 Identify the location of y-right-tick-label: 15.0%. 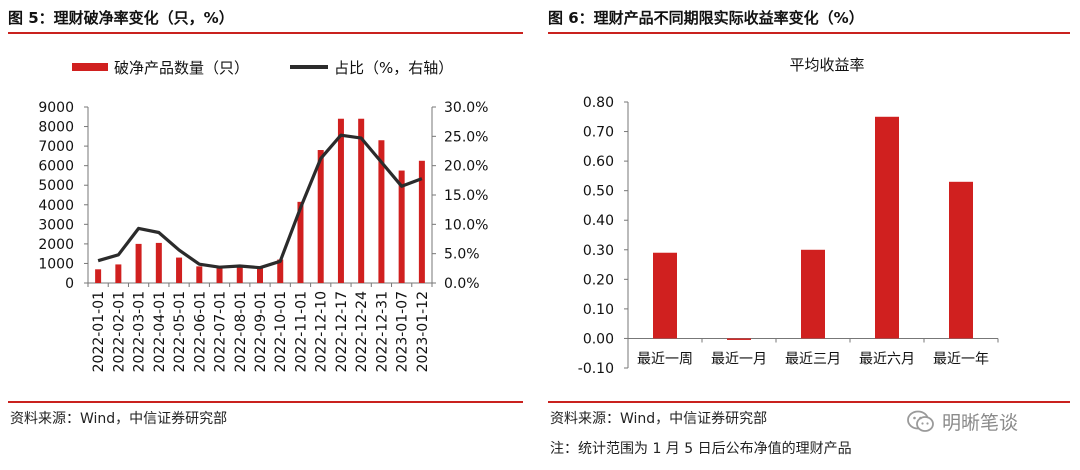
(466, 196).